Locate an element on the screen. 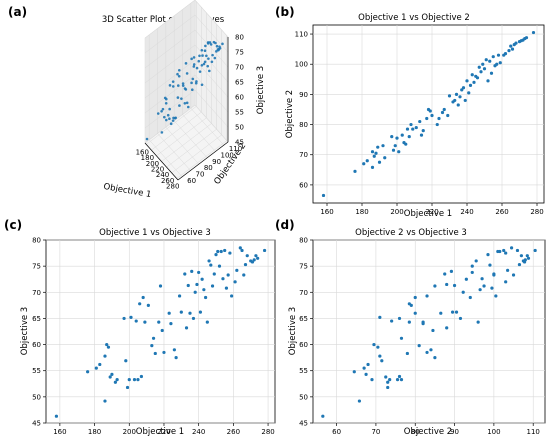 The image size is (550, 437). y-tick-label: 50 is located at coordinates (303, 397).